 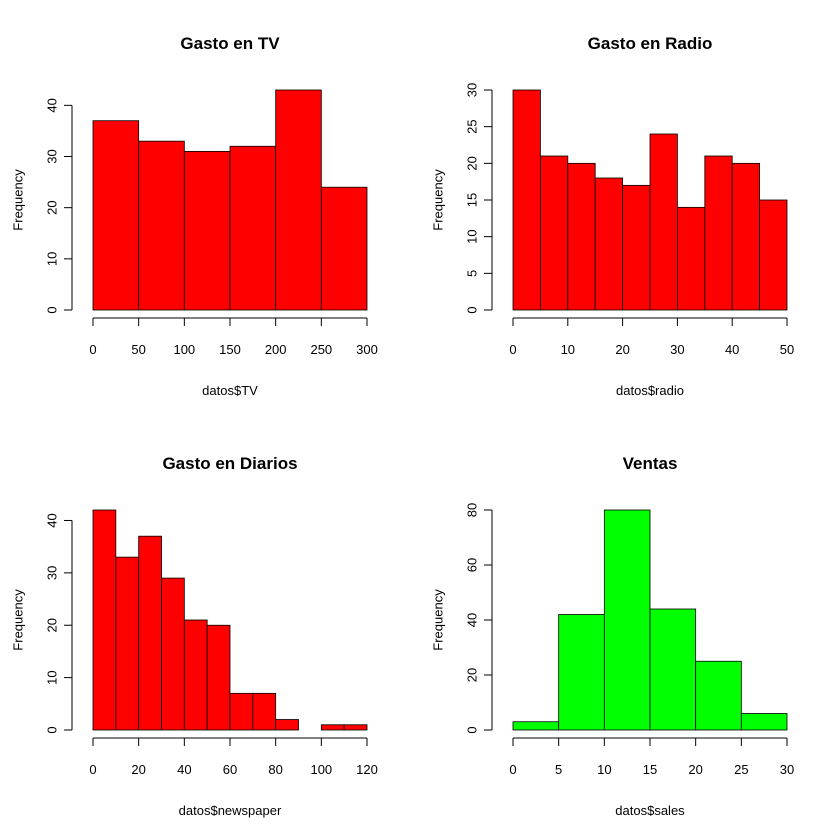 What do you see at coordinates (558, 769) in the screenshot?
I see `x-tick-label: 5` at bounding box center [558, 769].